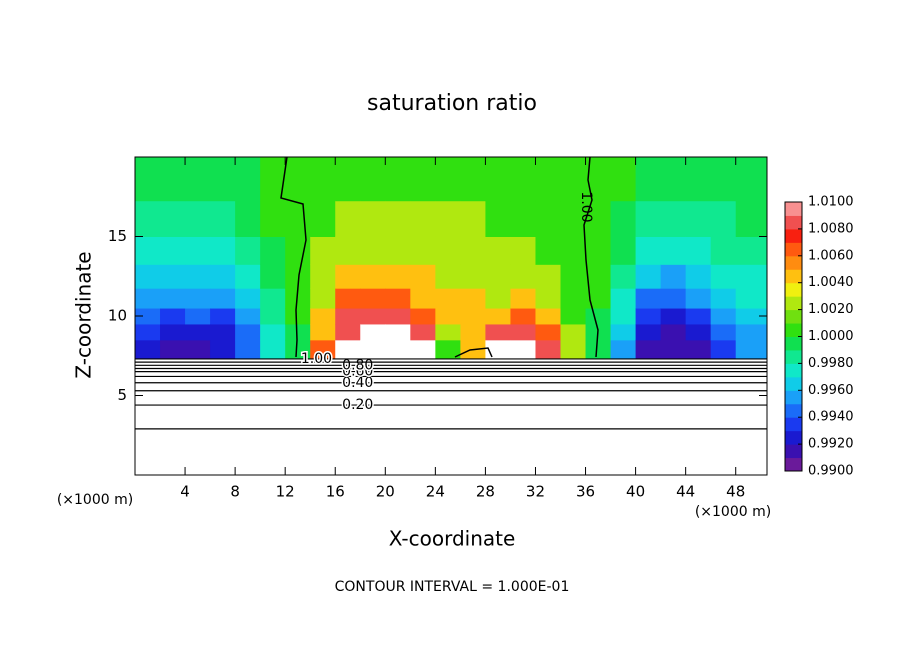  What do you see at coordinates (357, 365) in the screenshot?
I see `contour-label: 0.80` at bounding box center [357, 365].